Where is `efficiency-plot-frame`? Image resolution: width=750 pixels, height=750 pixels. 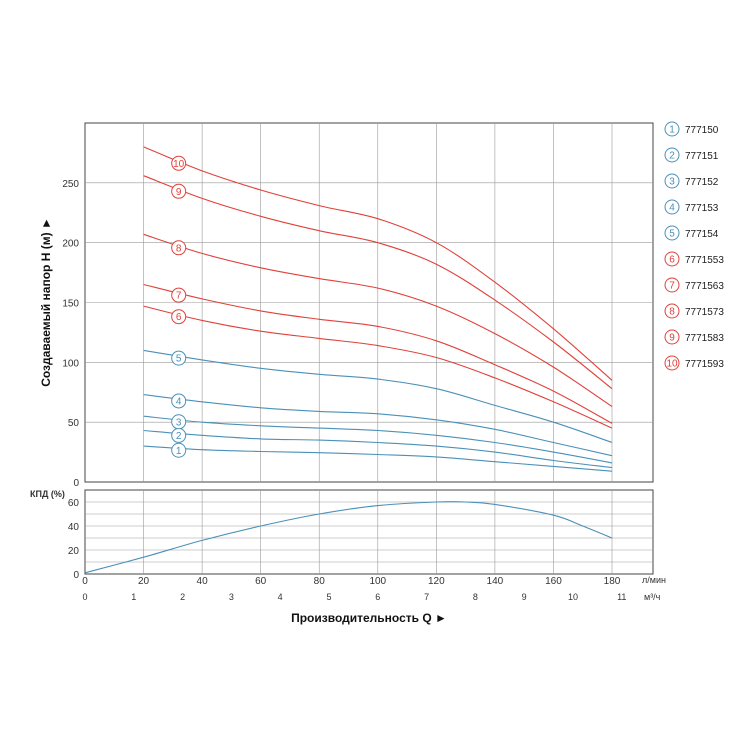
efficiency-plot-frame is located at coordinates (369, 532).